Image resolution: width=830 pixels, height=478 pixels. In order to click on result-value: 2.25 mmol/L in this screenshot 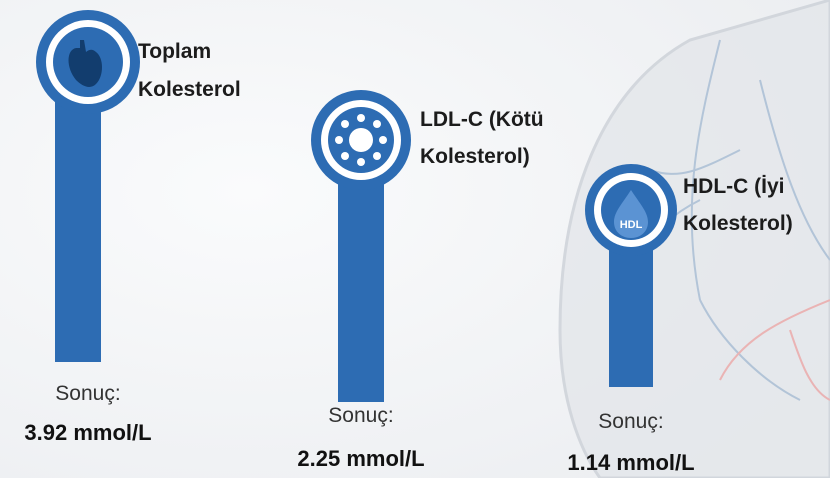, I will do `click(360, 458)`.